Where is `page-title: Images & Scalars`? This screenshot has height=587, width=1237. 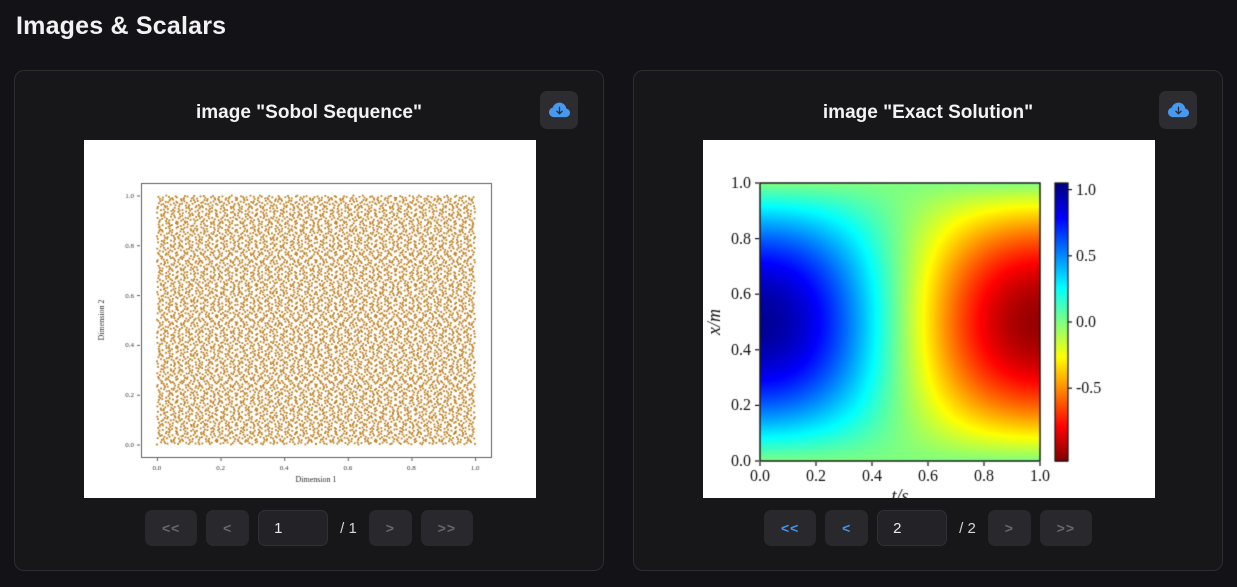
page-title: Images & Scalars is located at coordinates (121, 26).